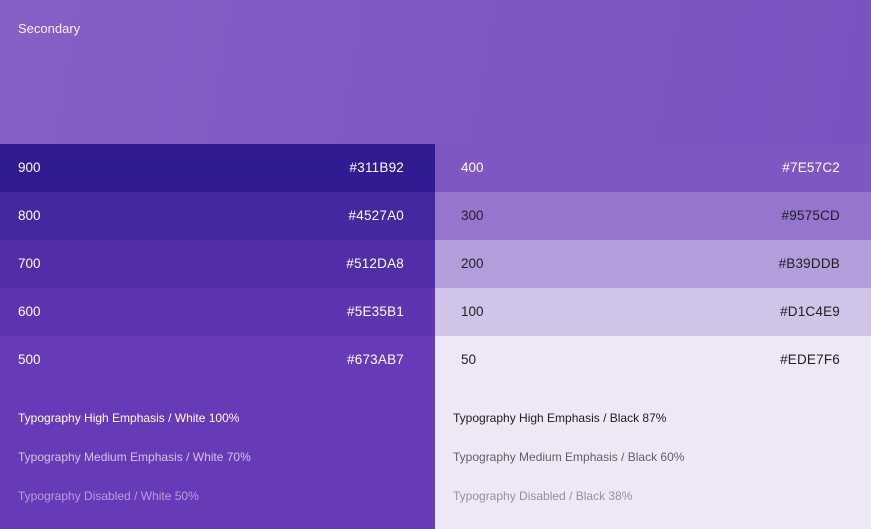 The image size is (871, 529). What do you see at coordinates (653, 216) in the screenshot?
I see `swatch-row: 300 #9575CD` at bounding box center [653, 216].